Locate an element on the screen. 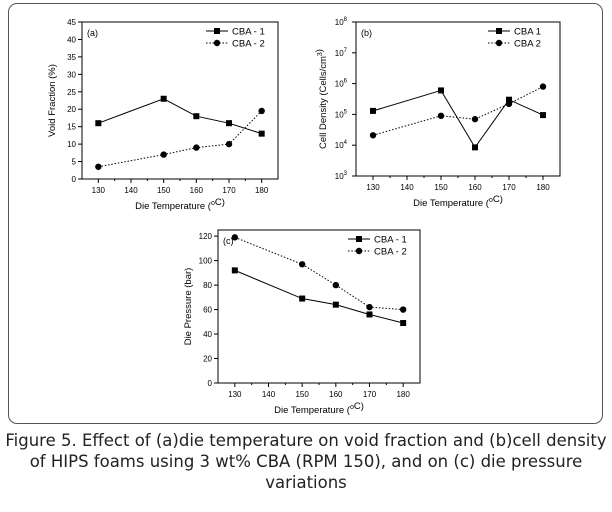 The width and height of the screenshot is (612, 512). y-tick-label: 15 is located at coordinates (71, 127).